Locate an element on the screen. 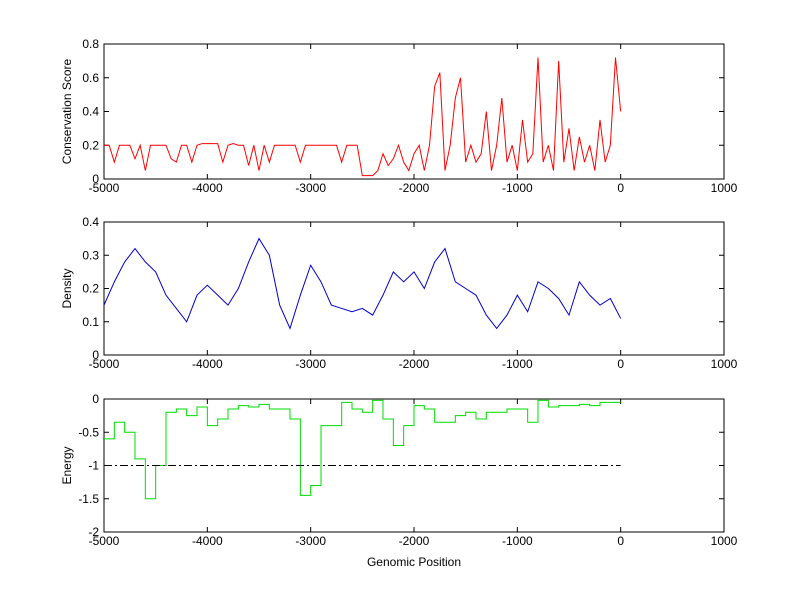 The image size is (800, 599). y-tick-label: -0.5 is located at coordinates (88, 432).